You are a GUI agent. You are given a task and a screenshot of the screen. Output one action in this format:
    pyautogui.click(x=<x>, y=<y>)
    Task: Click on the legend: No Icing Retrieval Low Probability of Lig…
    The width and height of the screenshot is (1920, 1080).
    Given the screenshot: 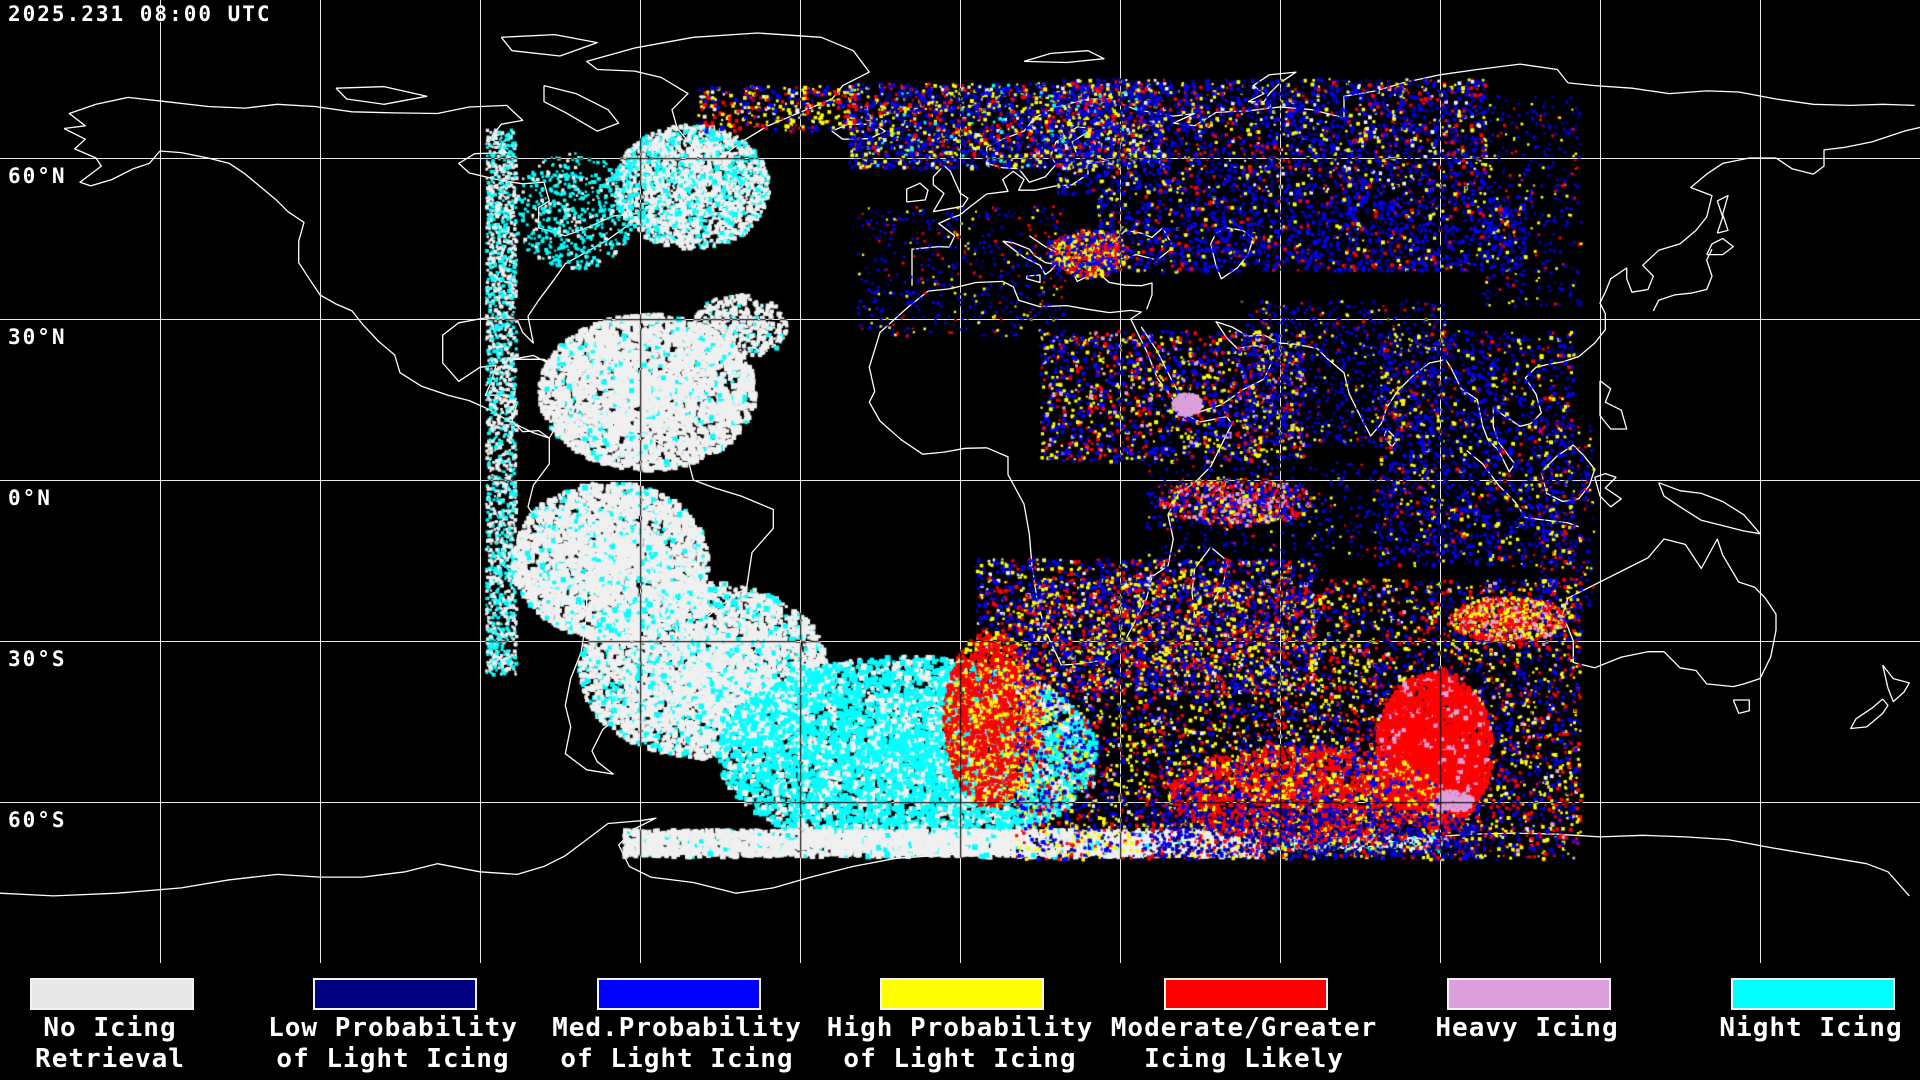 What is the action you would take?
    pyautogui.click(x=960, y=1021)
    